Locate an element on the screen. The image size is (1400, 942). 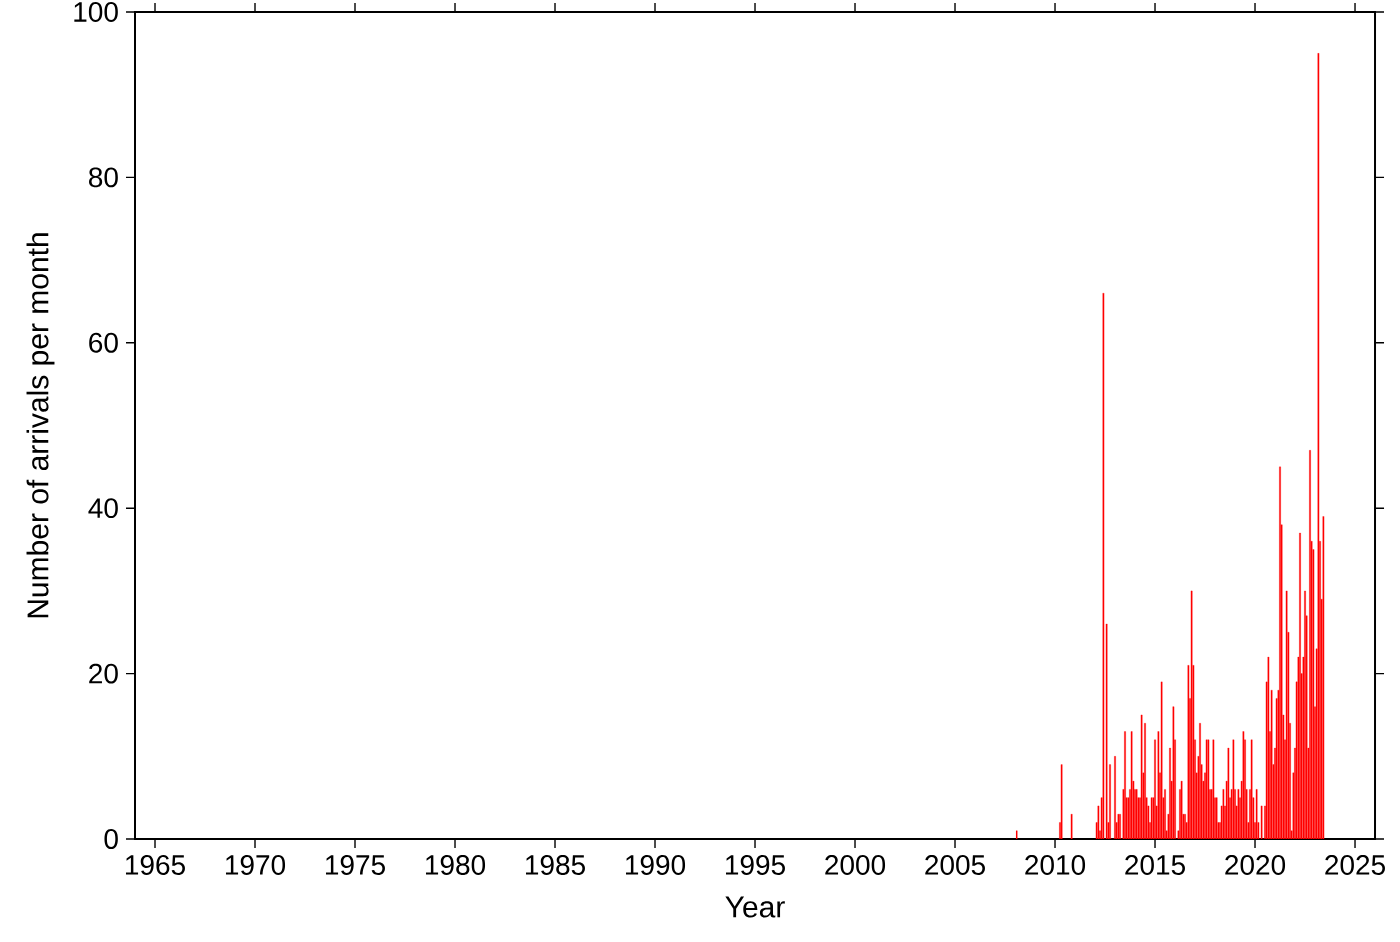
x-tick-label: 2010 is located at coordinates (1055, 865).